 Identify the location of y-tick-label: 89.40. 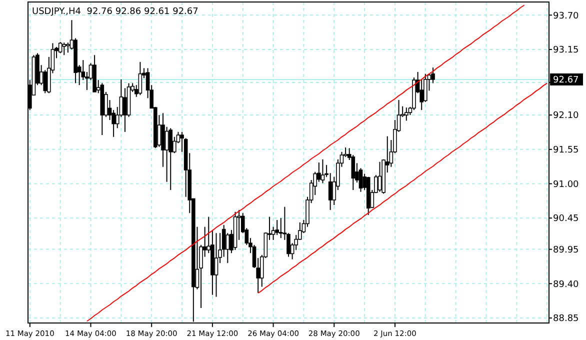
(566, 285).